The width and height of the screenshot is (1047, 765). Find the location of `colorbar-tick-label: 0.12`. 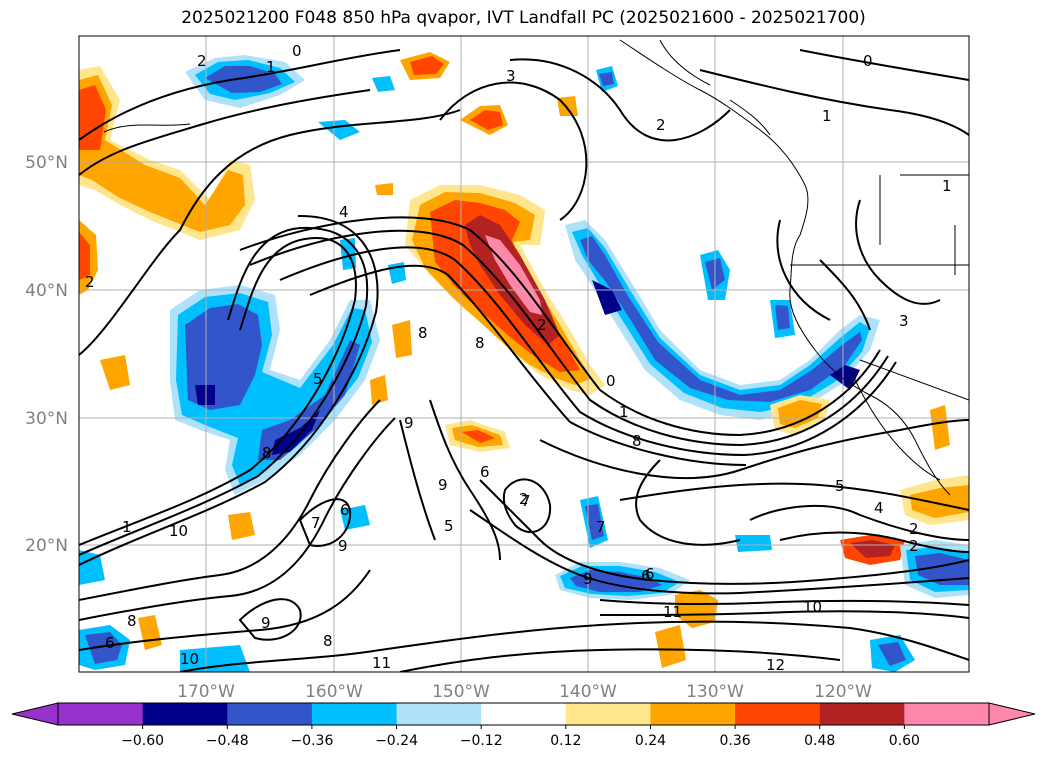

colorbar-tick-label: 0.12 is located at coordinates (565, 741).